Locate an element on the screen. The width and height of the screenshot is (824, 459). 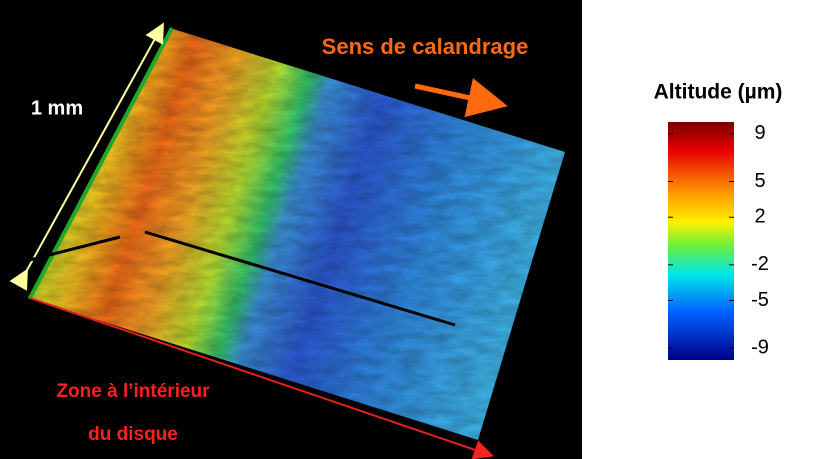
colorbar is located at coordinates (701, 241).